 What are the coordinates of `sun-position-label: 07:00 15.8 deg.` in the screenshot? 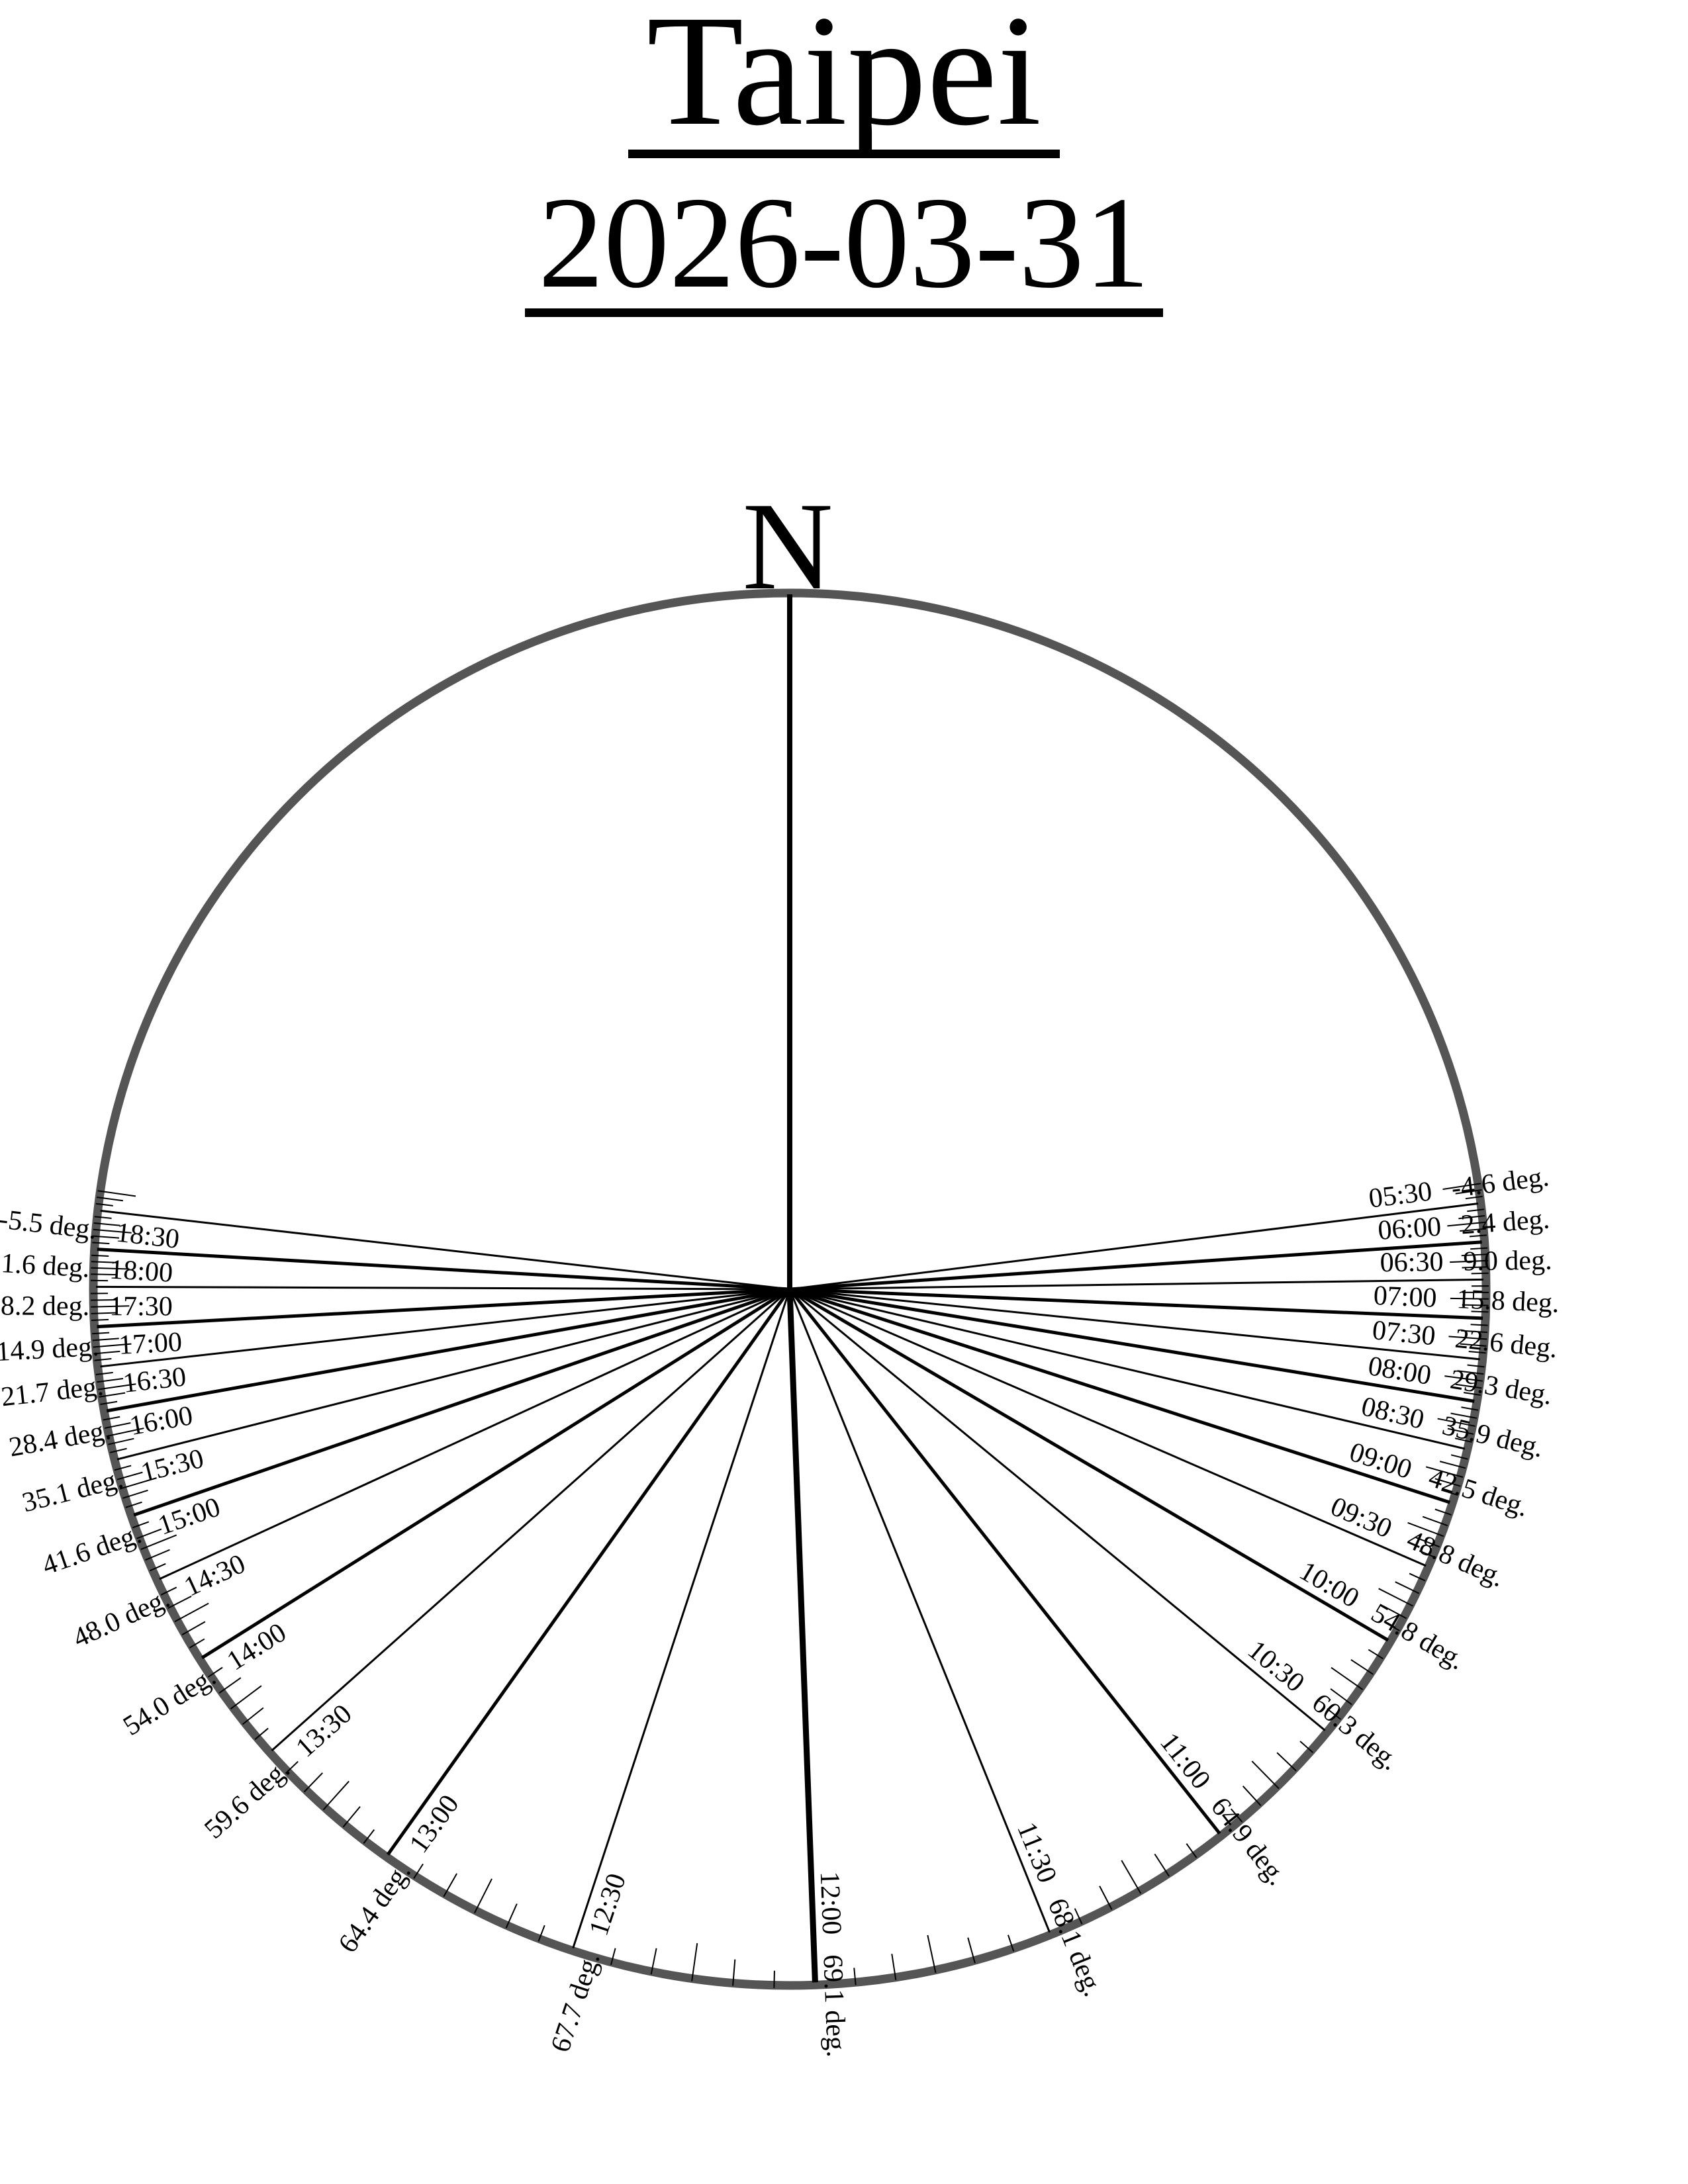 It's located at (1466, 1300).